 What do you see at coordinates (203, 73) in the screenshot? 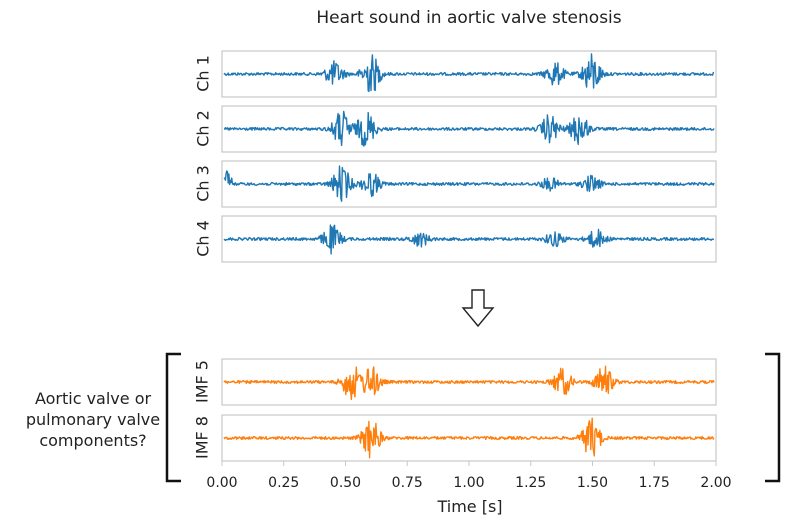
I see `y-label-ch1: Ch 1` at bounding box center [203, 73].